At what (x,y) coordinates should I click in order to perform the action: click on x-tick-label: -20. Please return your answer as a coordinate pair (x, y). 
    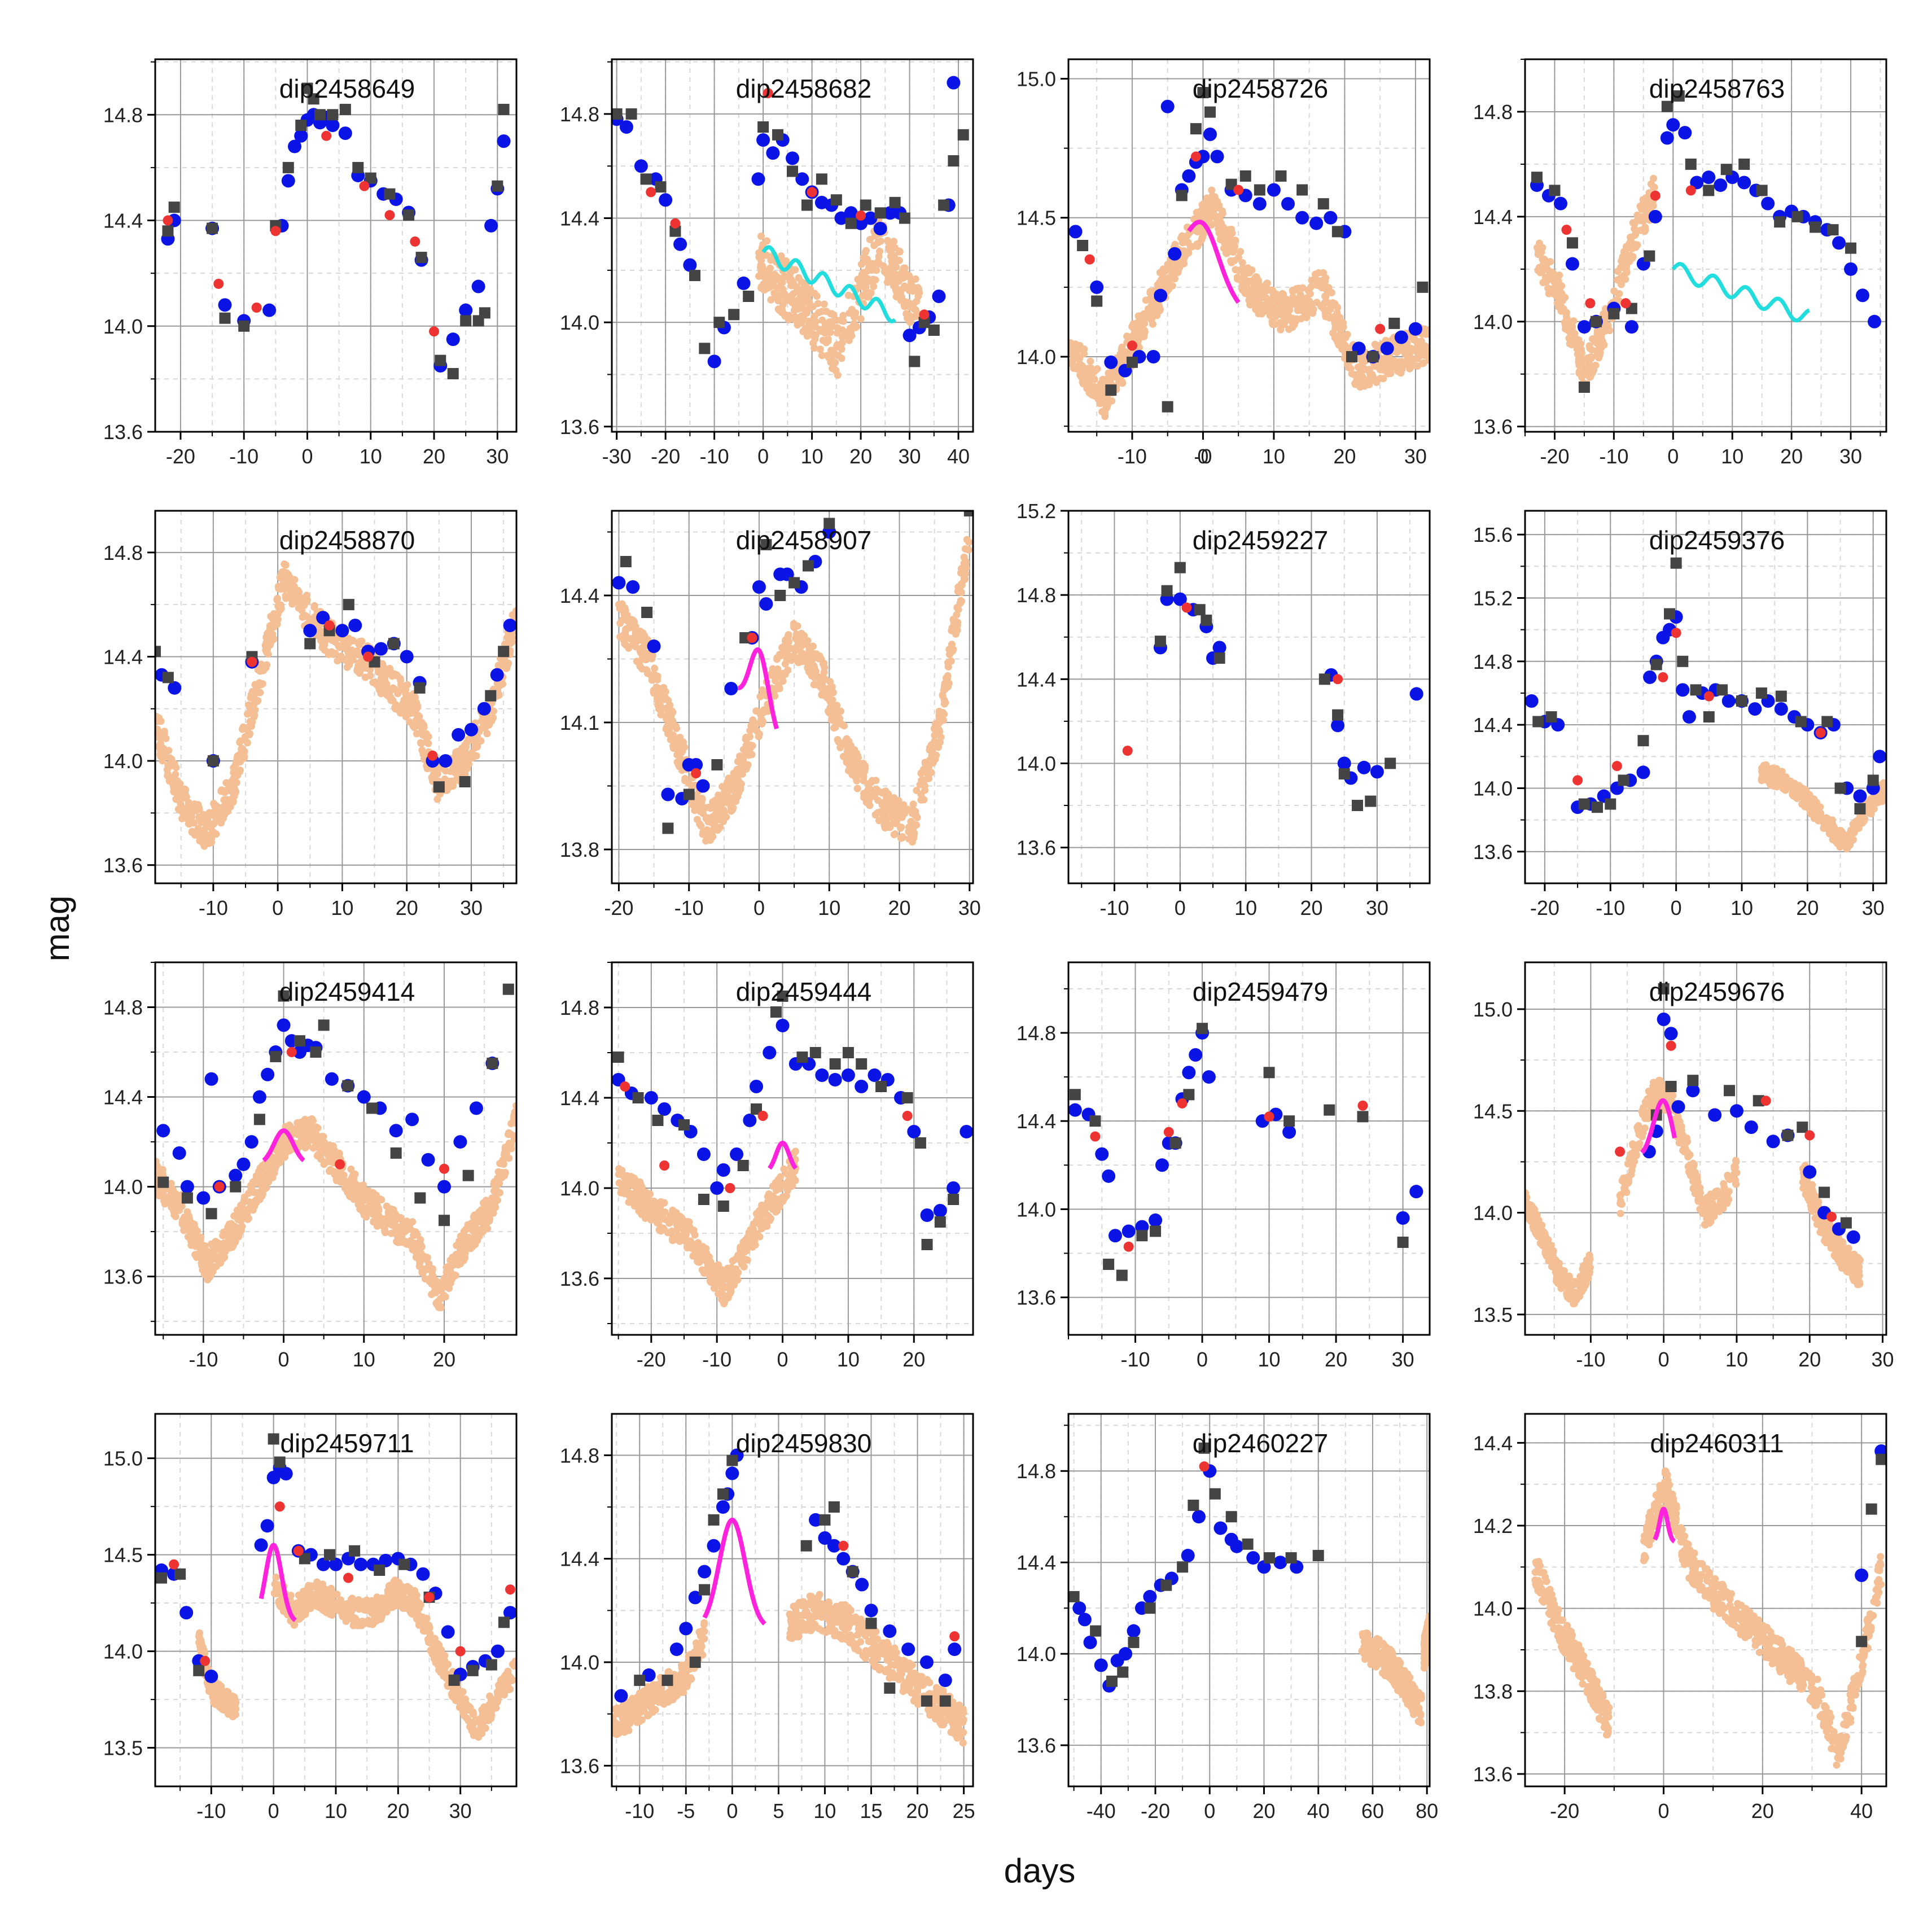
    Looking at the image, I should click on (1554, 456).